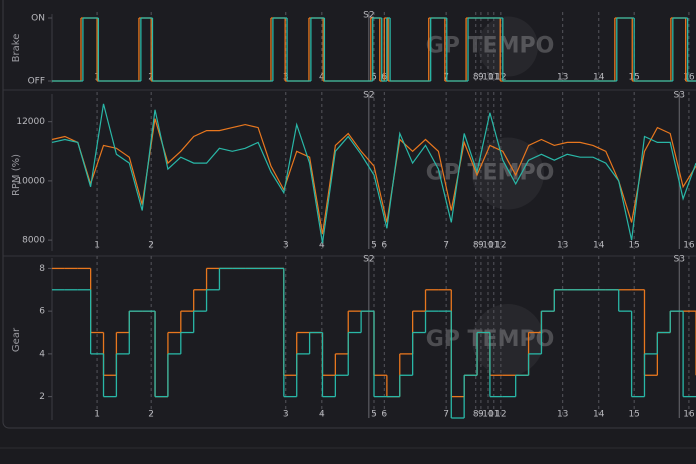  Describe the element at coordinates (16, 48) in the screenshot. I see `y-axis-label: Brake` at that location.